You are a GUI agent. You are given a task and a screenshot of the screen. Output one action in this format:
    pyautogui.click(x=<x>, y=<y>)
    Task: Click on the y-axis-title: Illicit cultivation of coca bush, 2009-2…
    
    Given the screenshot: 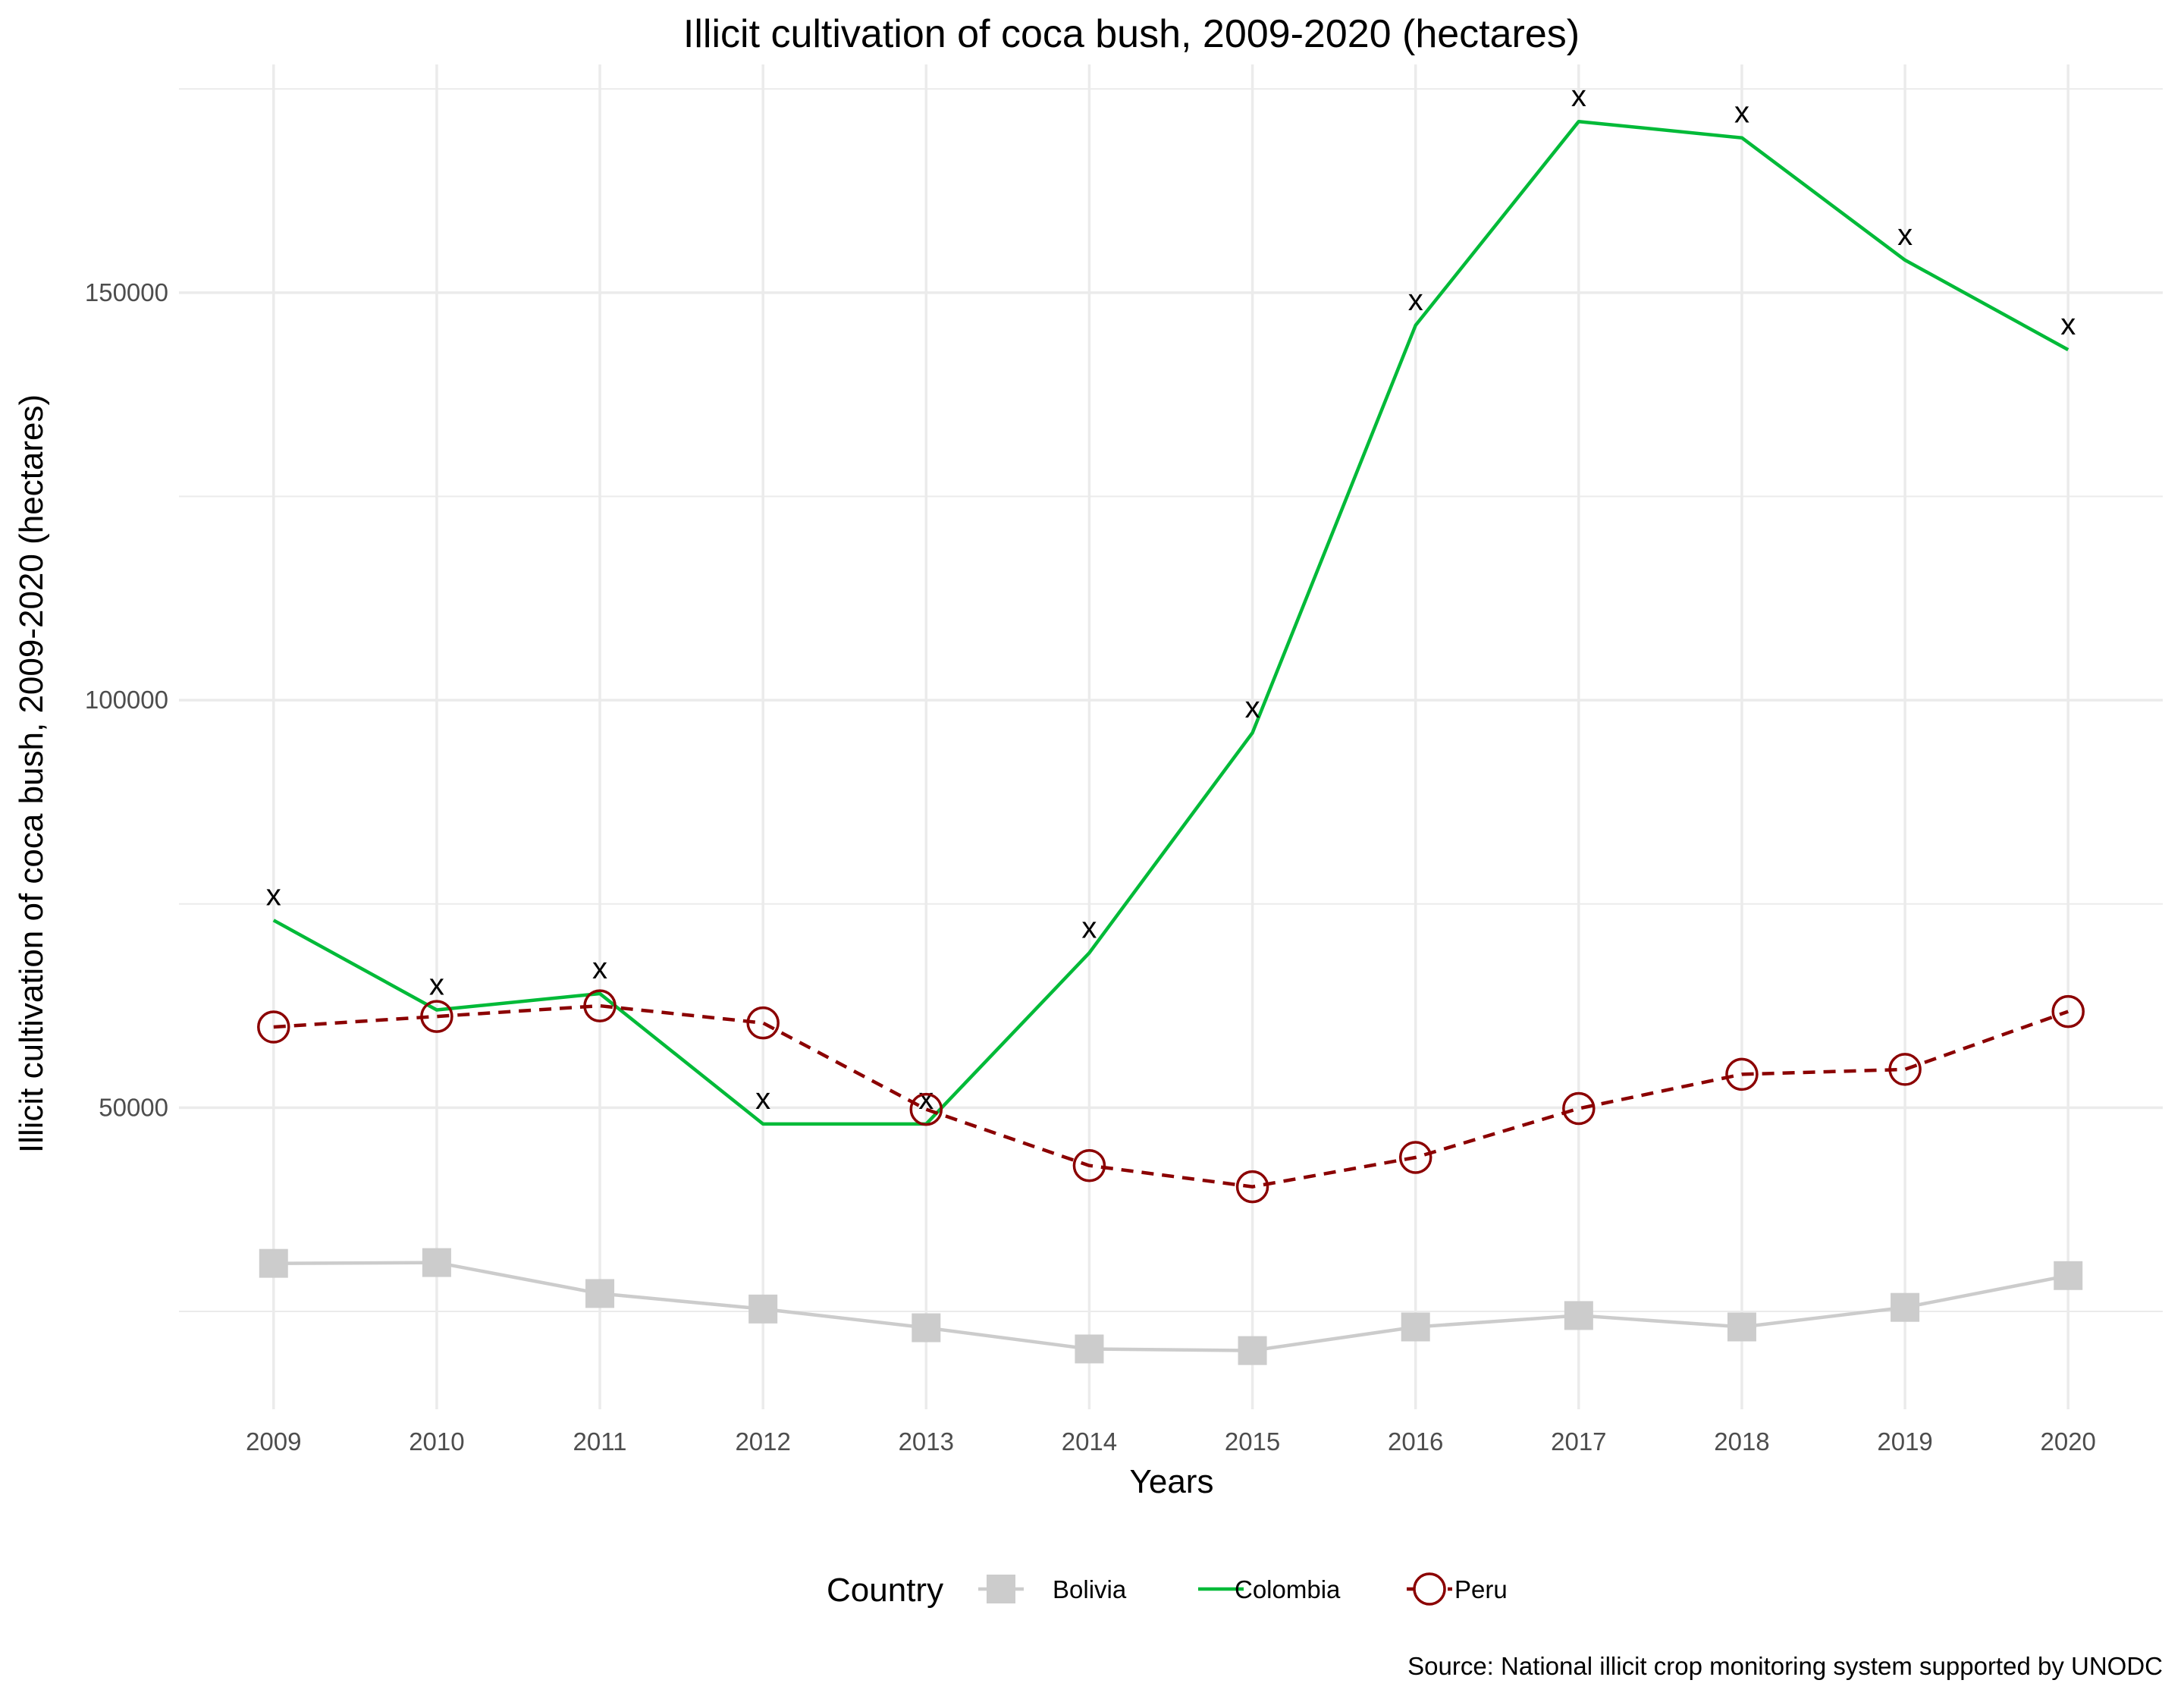 What is the action you would take?
    pyautogui.click(x=31, y=773)
    